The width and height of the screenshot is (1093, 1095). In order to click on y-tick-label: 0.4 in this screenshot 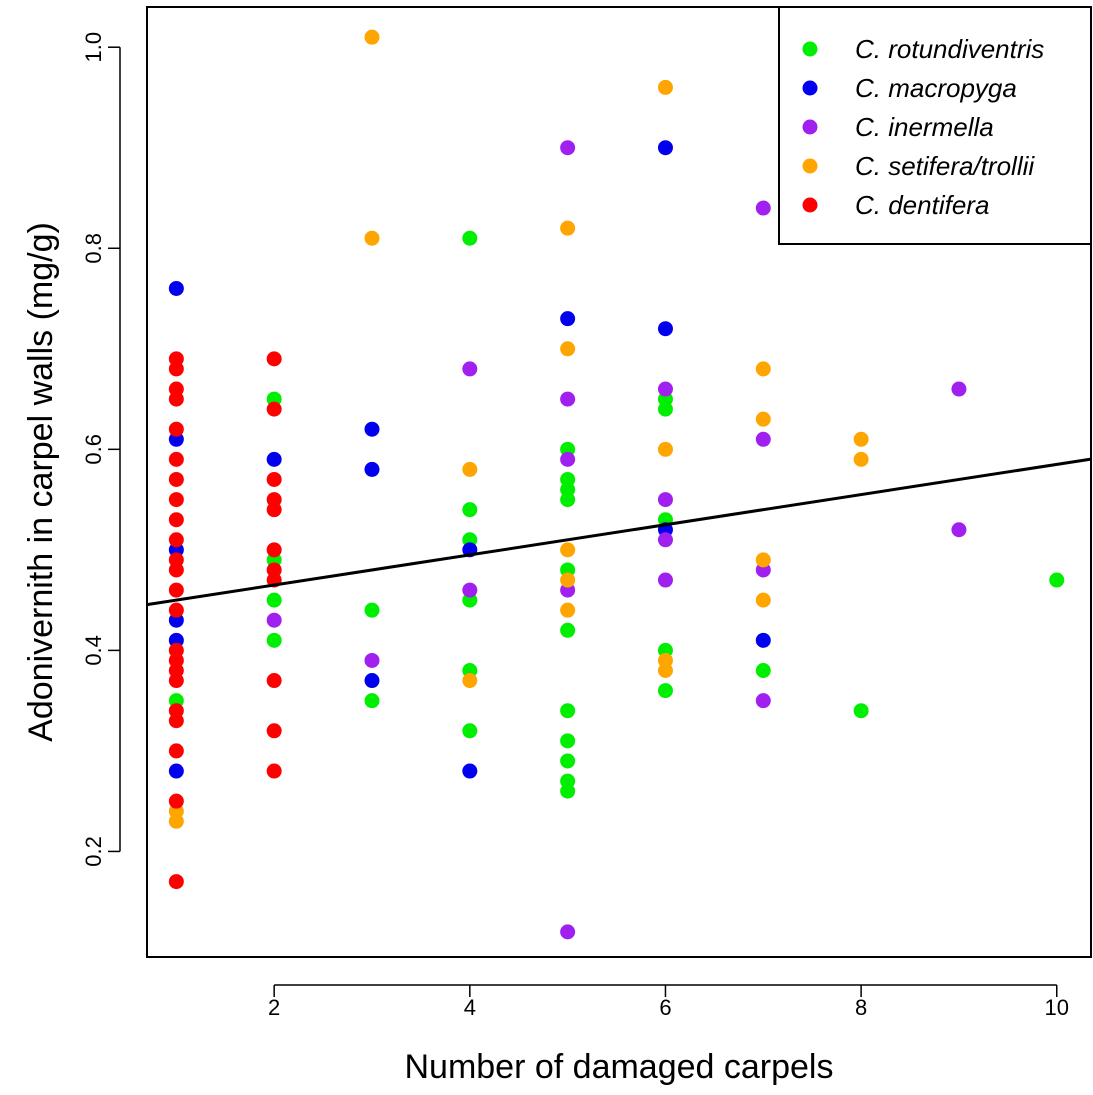, I will do `click(93, 650)`.